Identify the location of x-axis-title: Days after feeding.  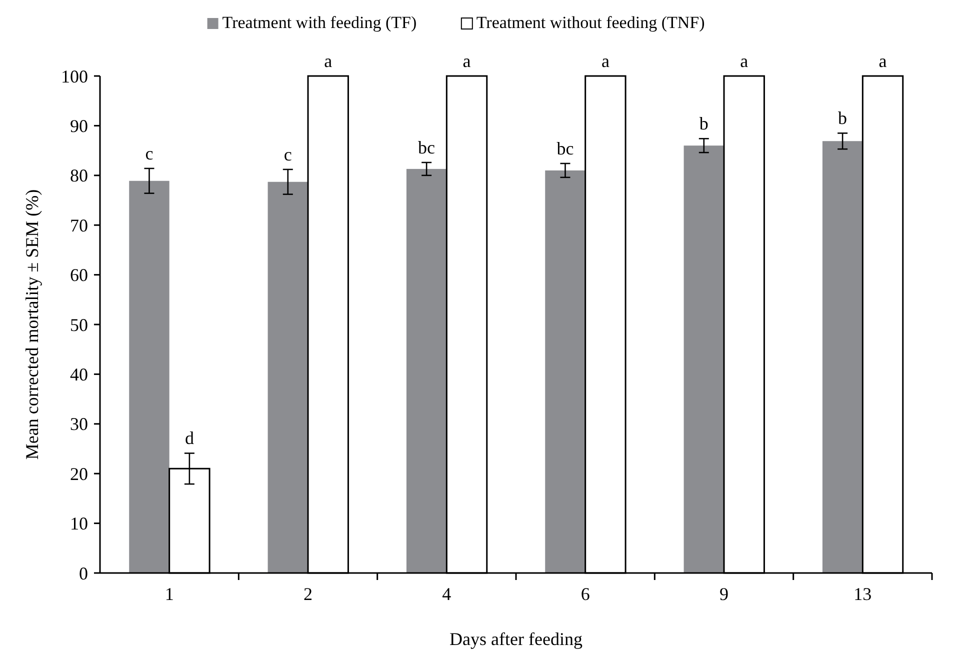
(516, 639).